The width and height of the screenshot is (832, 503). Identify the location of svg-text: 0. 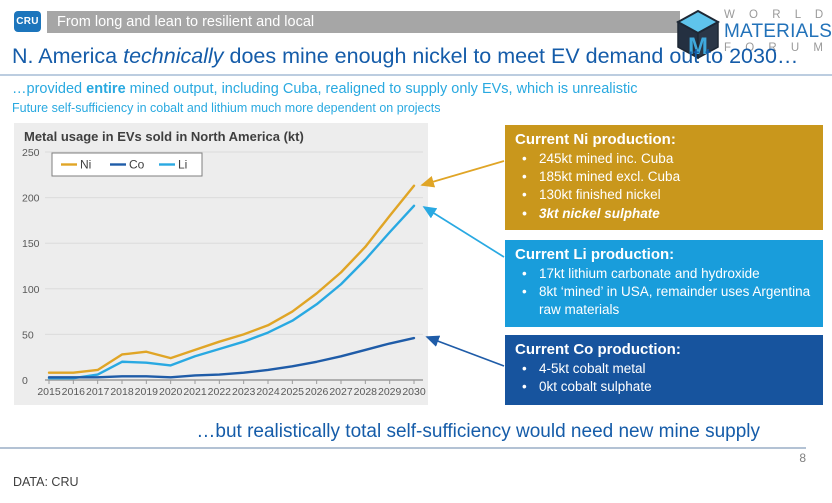
(25, 381).